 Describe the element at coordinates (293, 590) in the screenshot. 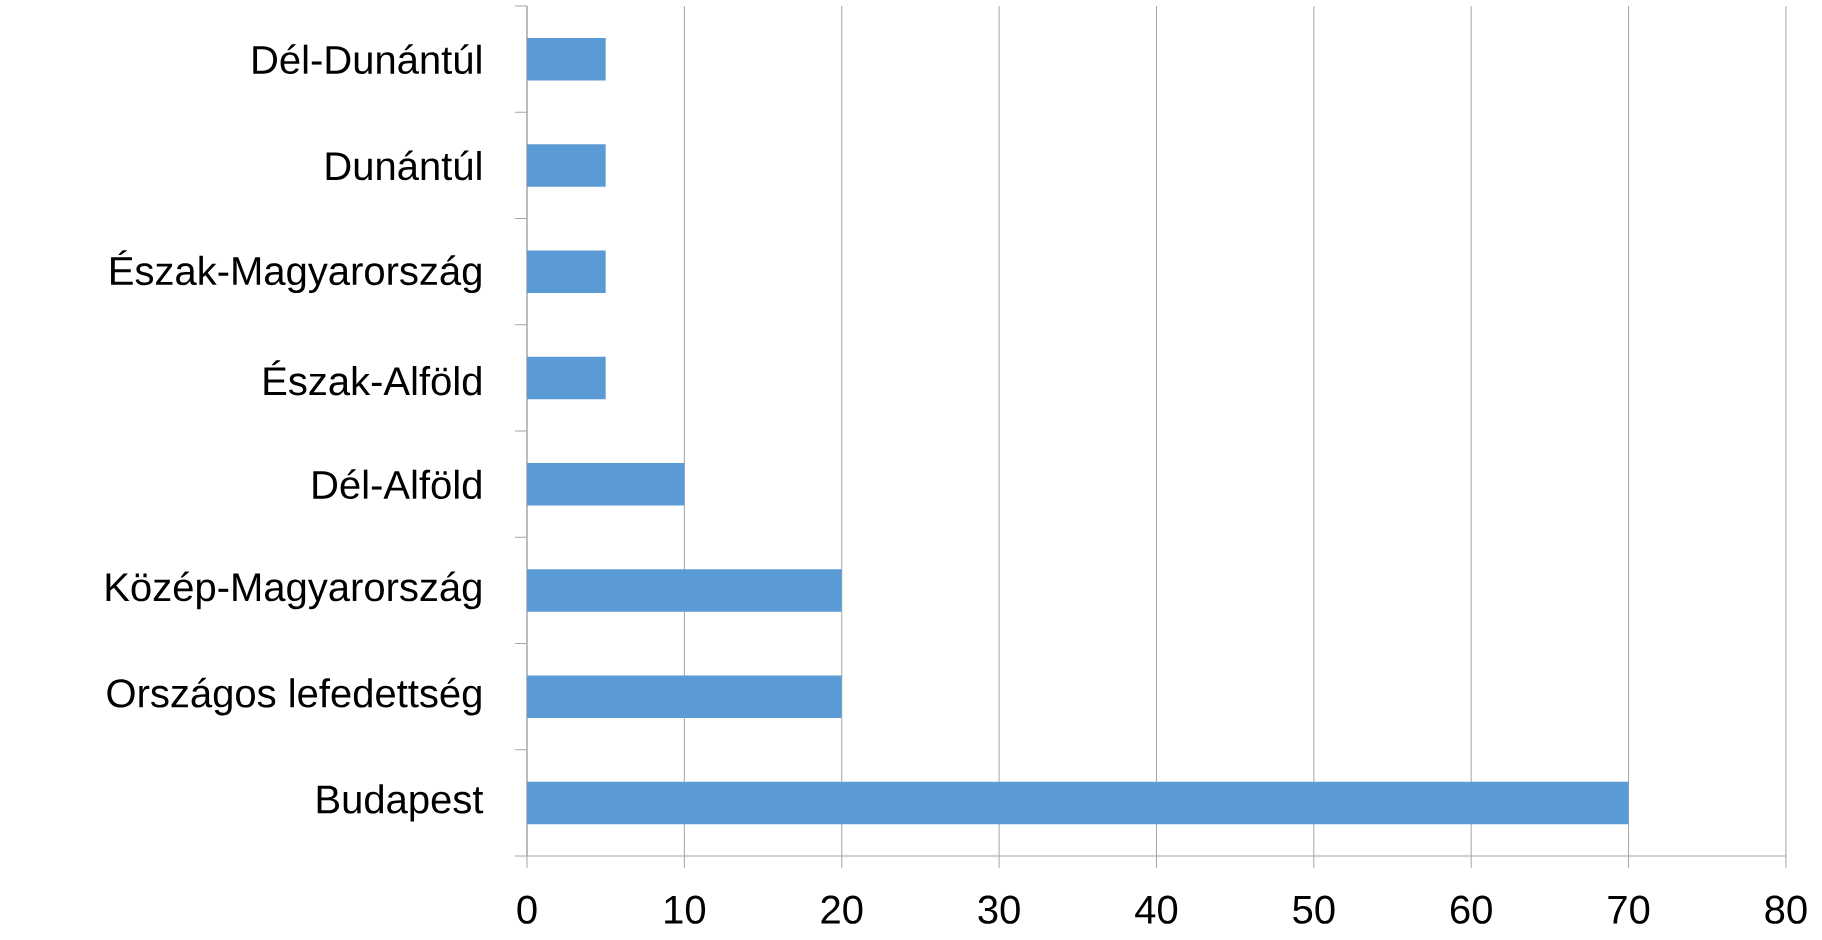

I see `y-tick-label: Közép-Magyarország` at that location.